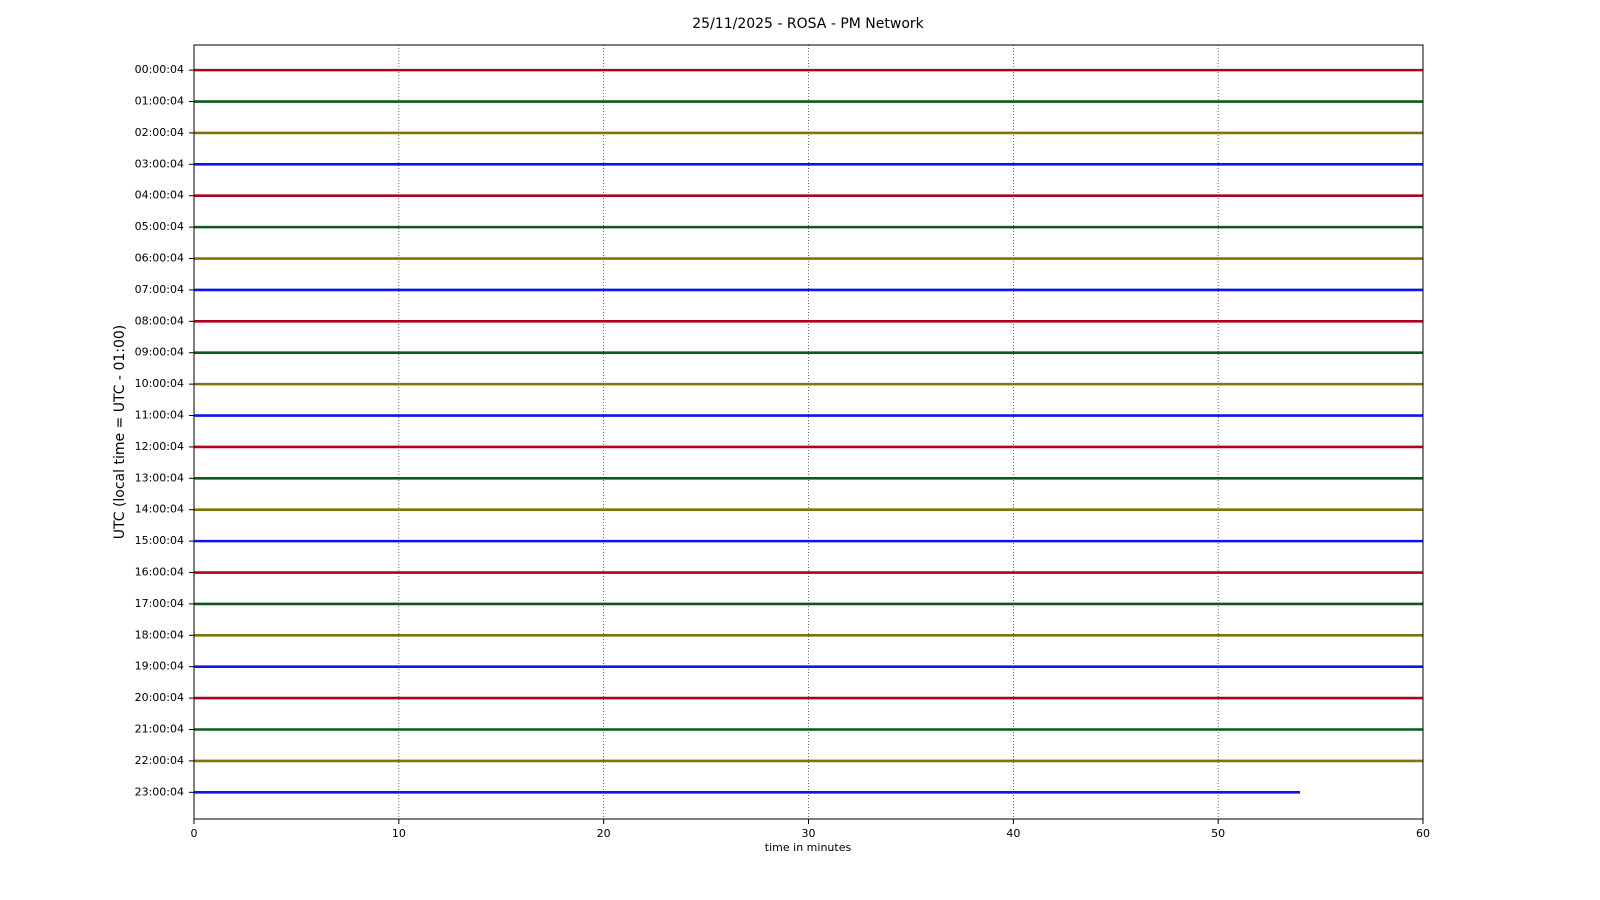  Describe the element at coordinates (159, 352) in the screenshot. I see `y-tick-label: 09:00:04` at that location.